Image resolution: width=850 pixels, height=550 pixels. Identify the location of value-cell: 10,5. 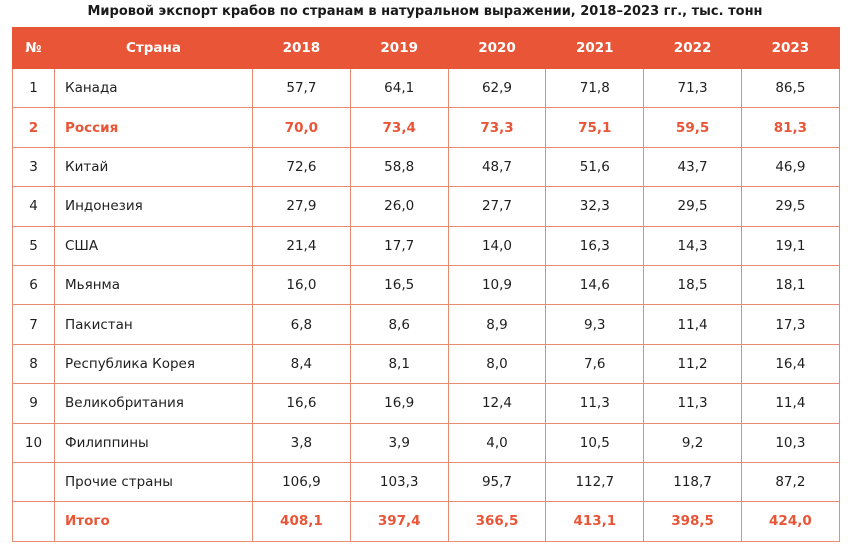
(595, 442).